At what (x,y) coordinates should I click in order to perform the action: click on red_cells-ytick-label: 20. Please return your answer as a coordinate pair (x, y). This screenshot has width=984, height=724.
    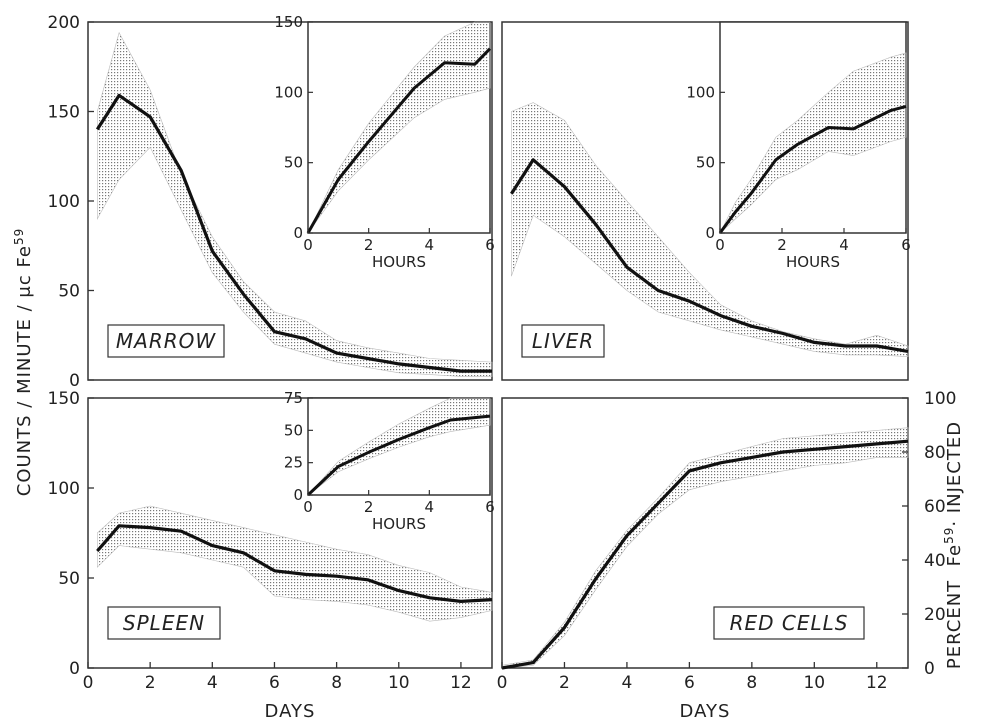
    Looking at the image, I should click on (935, 615).